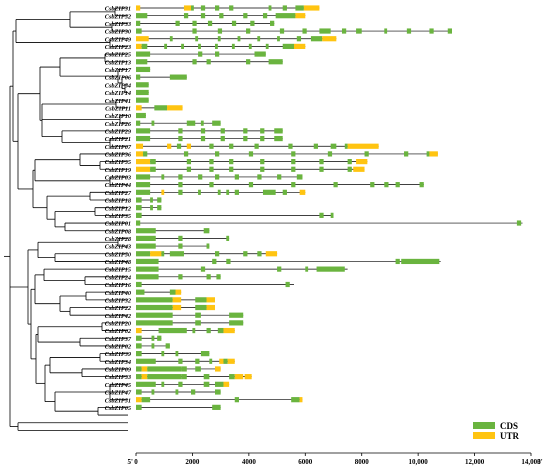 The image size is (550, 473). What do you see at coordinates (118, 147) in the screenshot?
I see `gene-label: CsbZIP07` at bounding box center [118, 147].